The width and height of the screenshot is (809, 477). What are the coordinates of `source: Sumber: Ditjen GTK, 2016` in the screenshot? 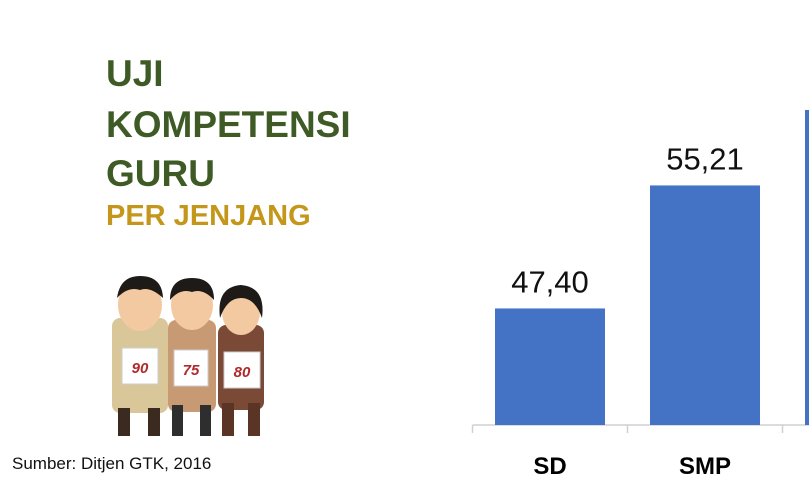 It's located at (111, 463).